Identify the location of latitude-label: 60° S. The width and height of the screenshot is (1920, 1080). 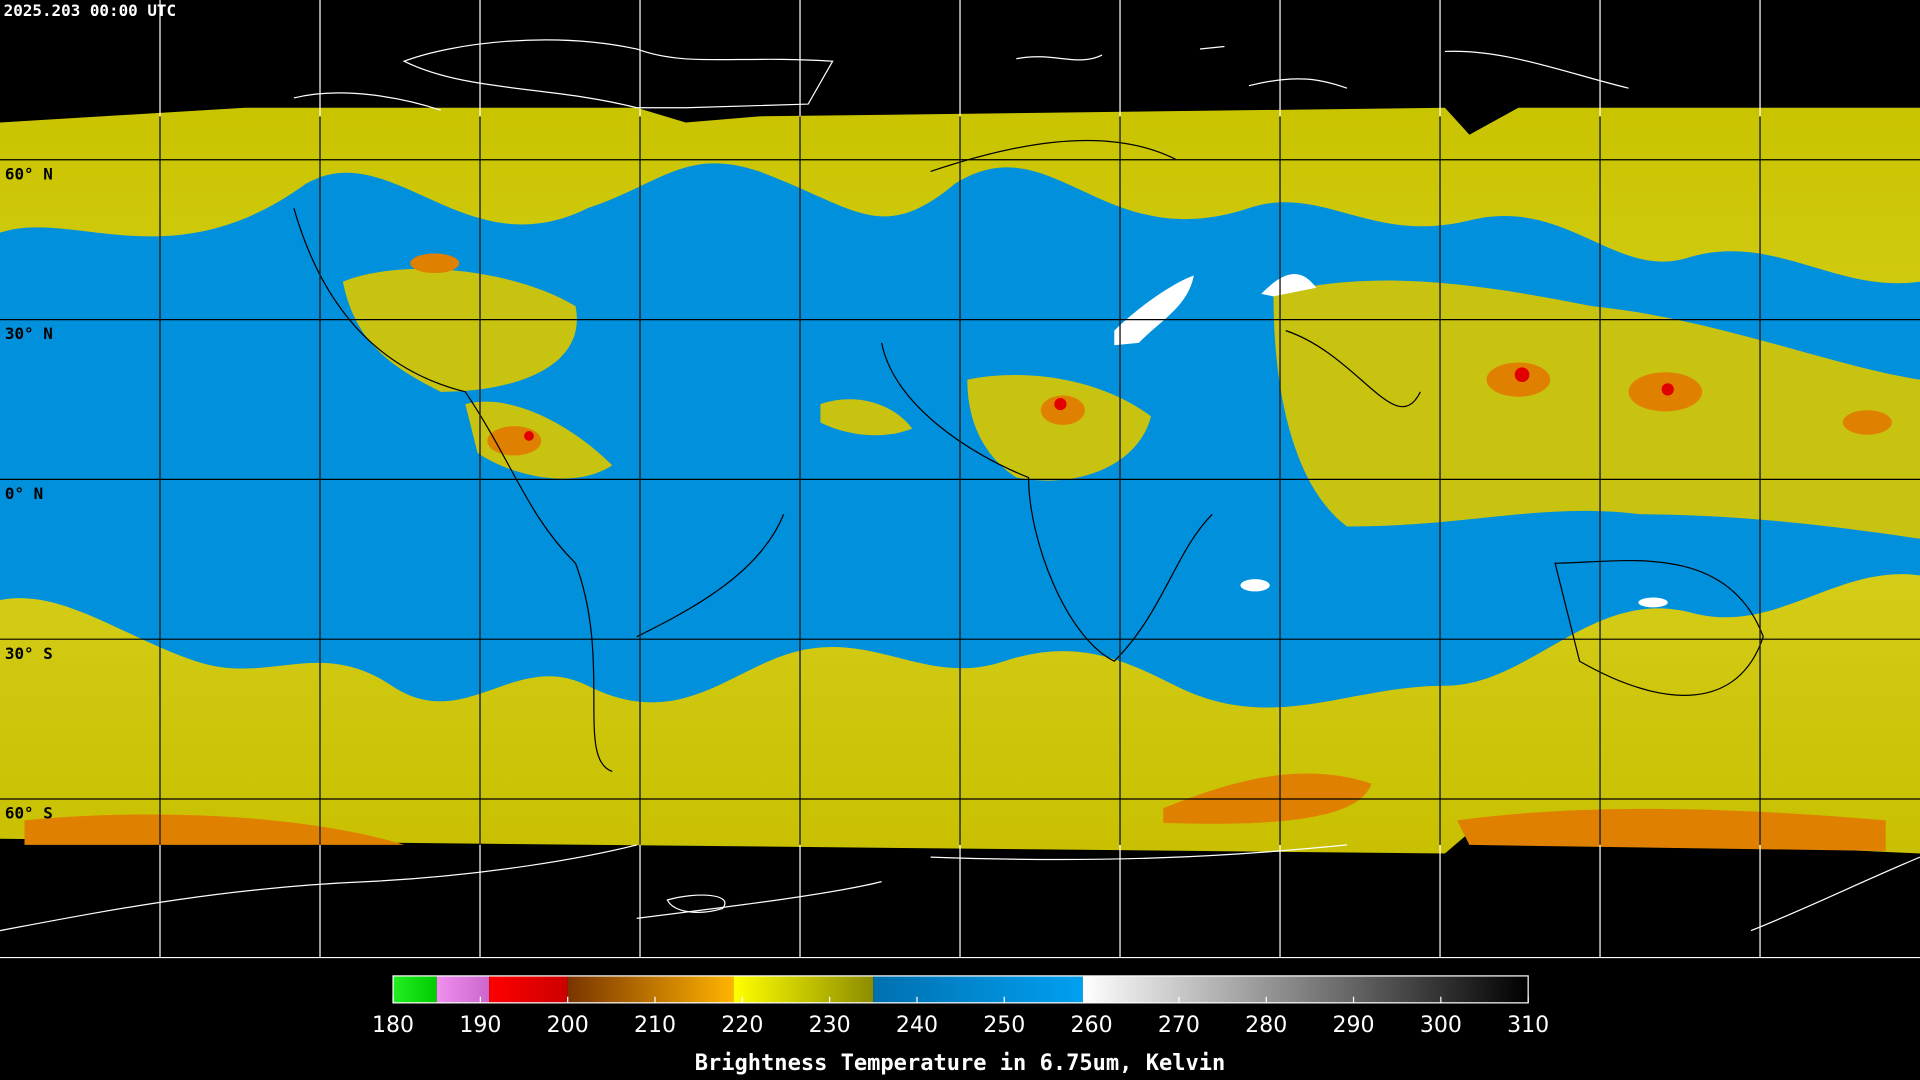
(29, 813).